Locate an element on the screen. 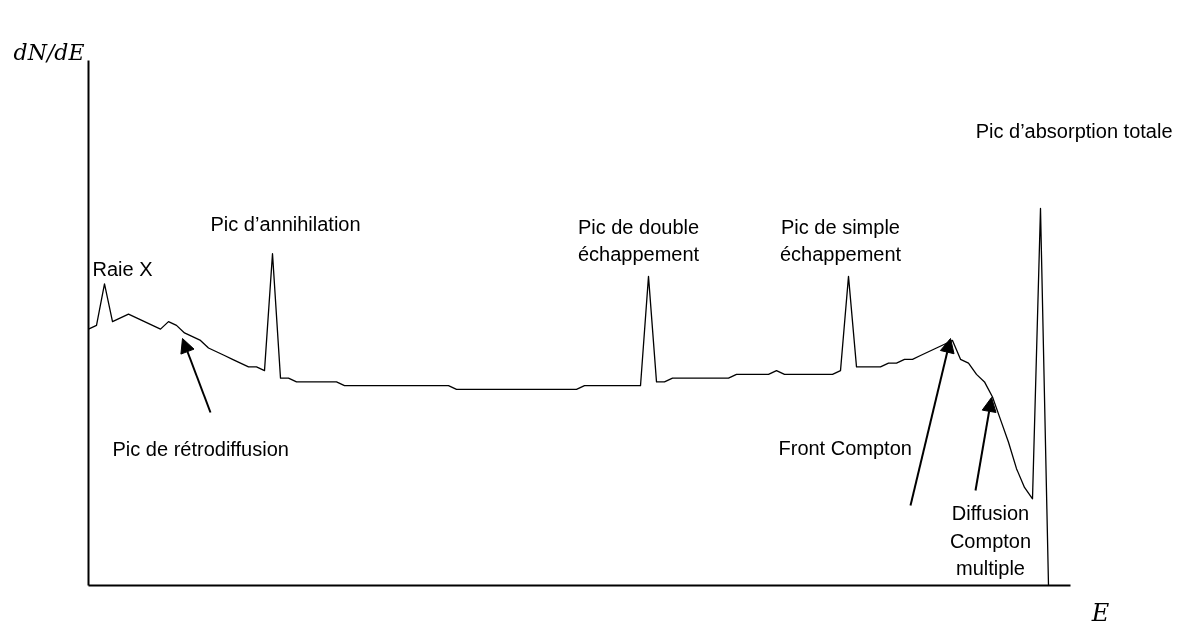  annotation: Raie X is located at coordinates (122, 268).